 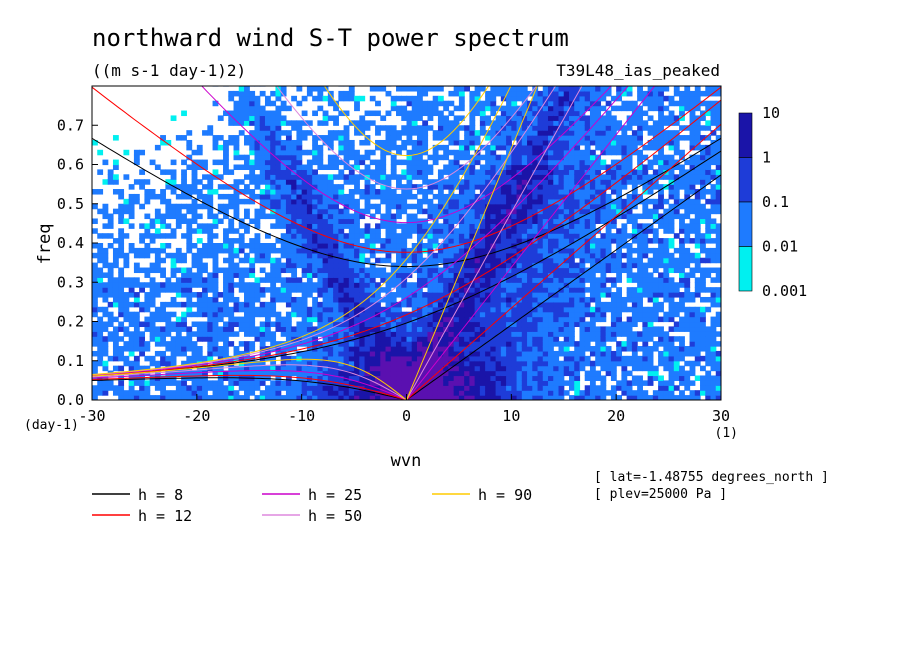 What do you see at coordinates (766, 158) in the screenshot?
I see `colorbar-label: 1` at bounding box center [766, 158].